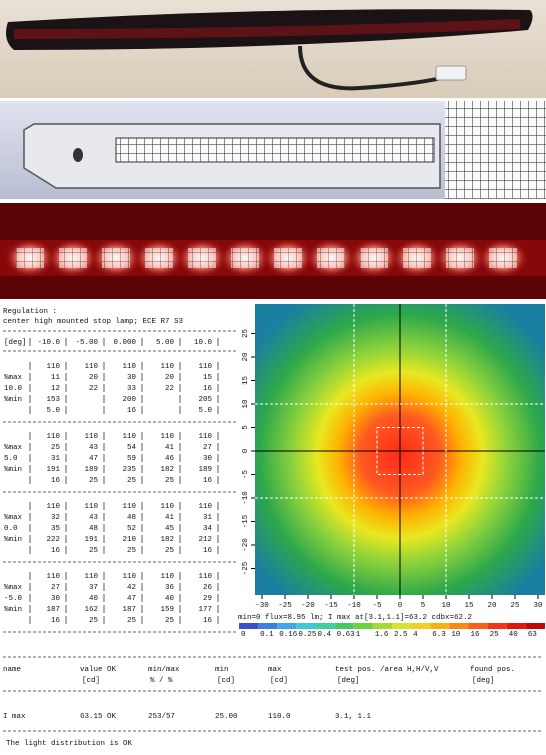 The width and height of the screenshot is (546, 755). Describe the element at coordinates (285, 606) in the screenshot. I see `x-tick-label: -25` at that location.